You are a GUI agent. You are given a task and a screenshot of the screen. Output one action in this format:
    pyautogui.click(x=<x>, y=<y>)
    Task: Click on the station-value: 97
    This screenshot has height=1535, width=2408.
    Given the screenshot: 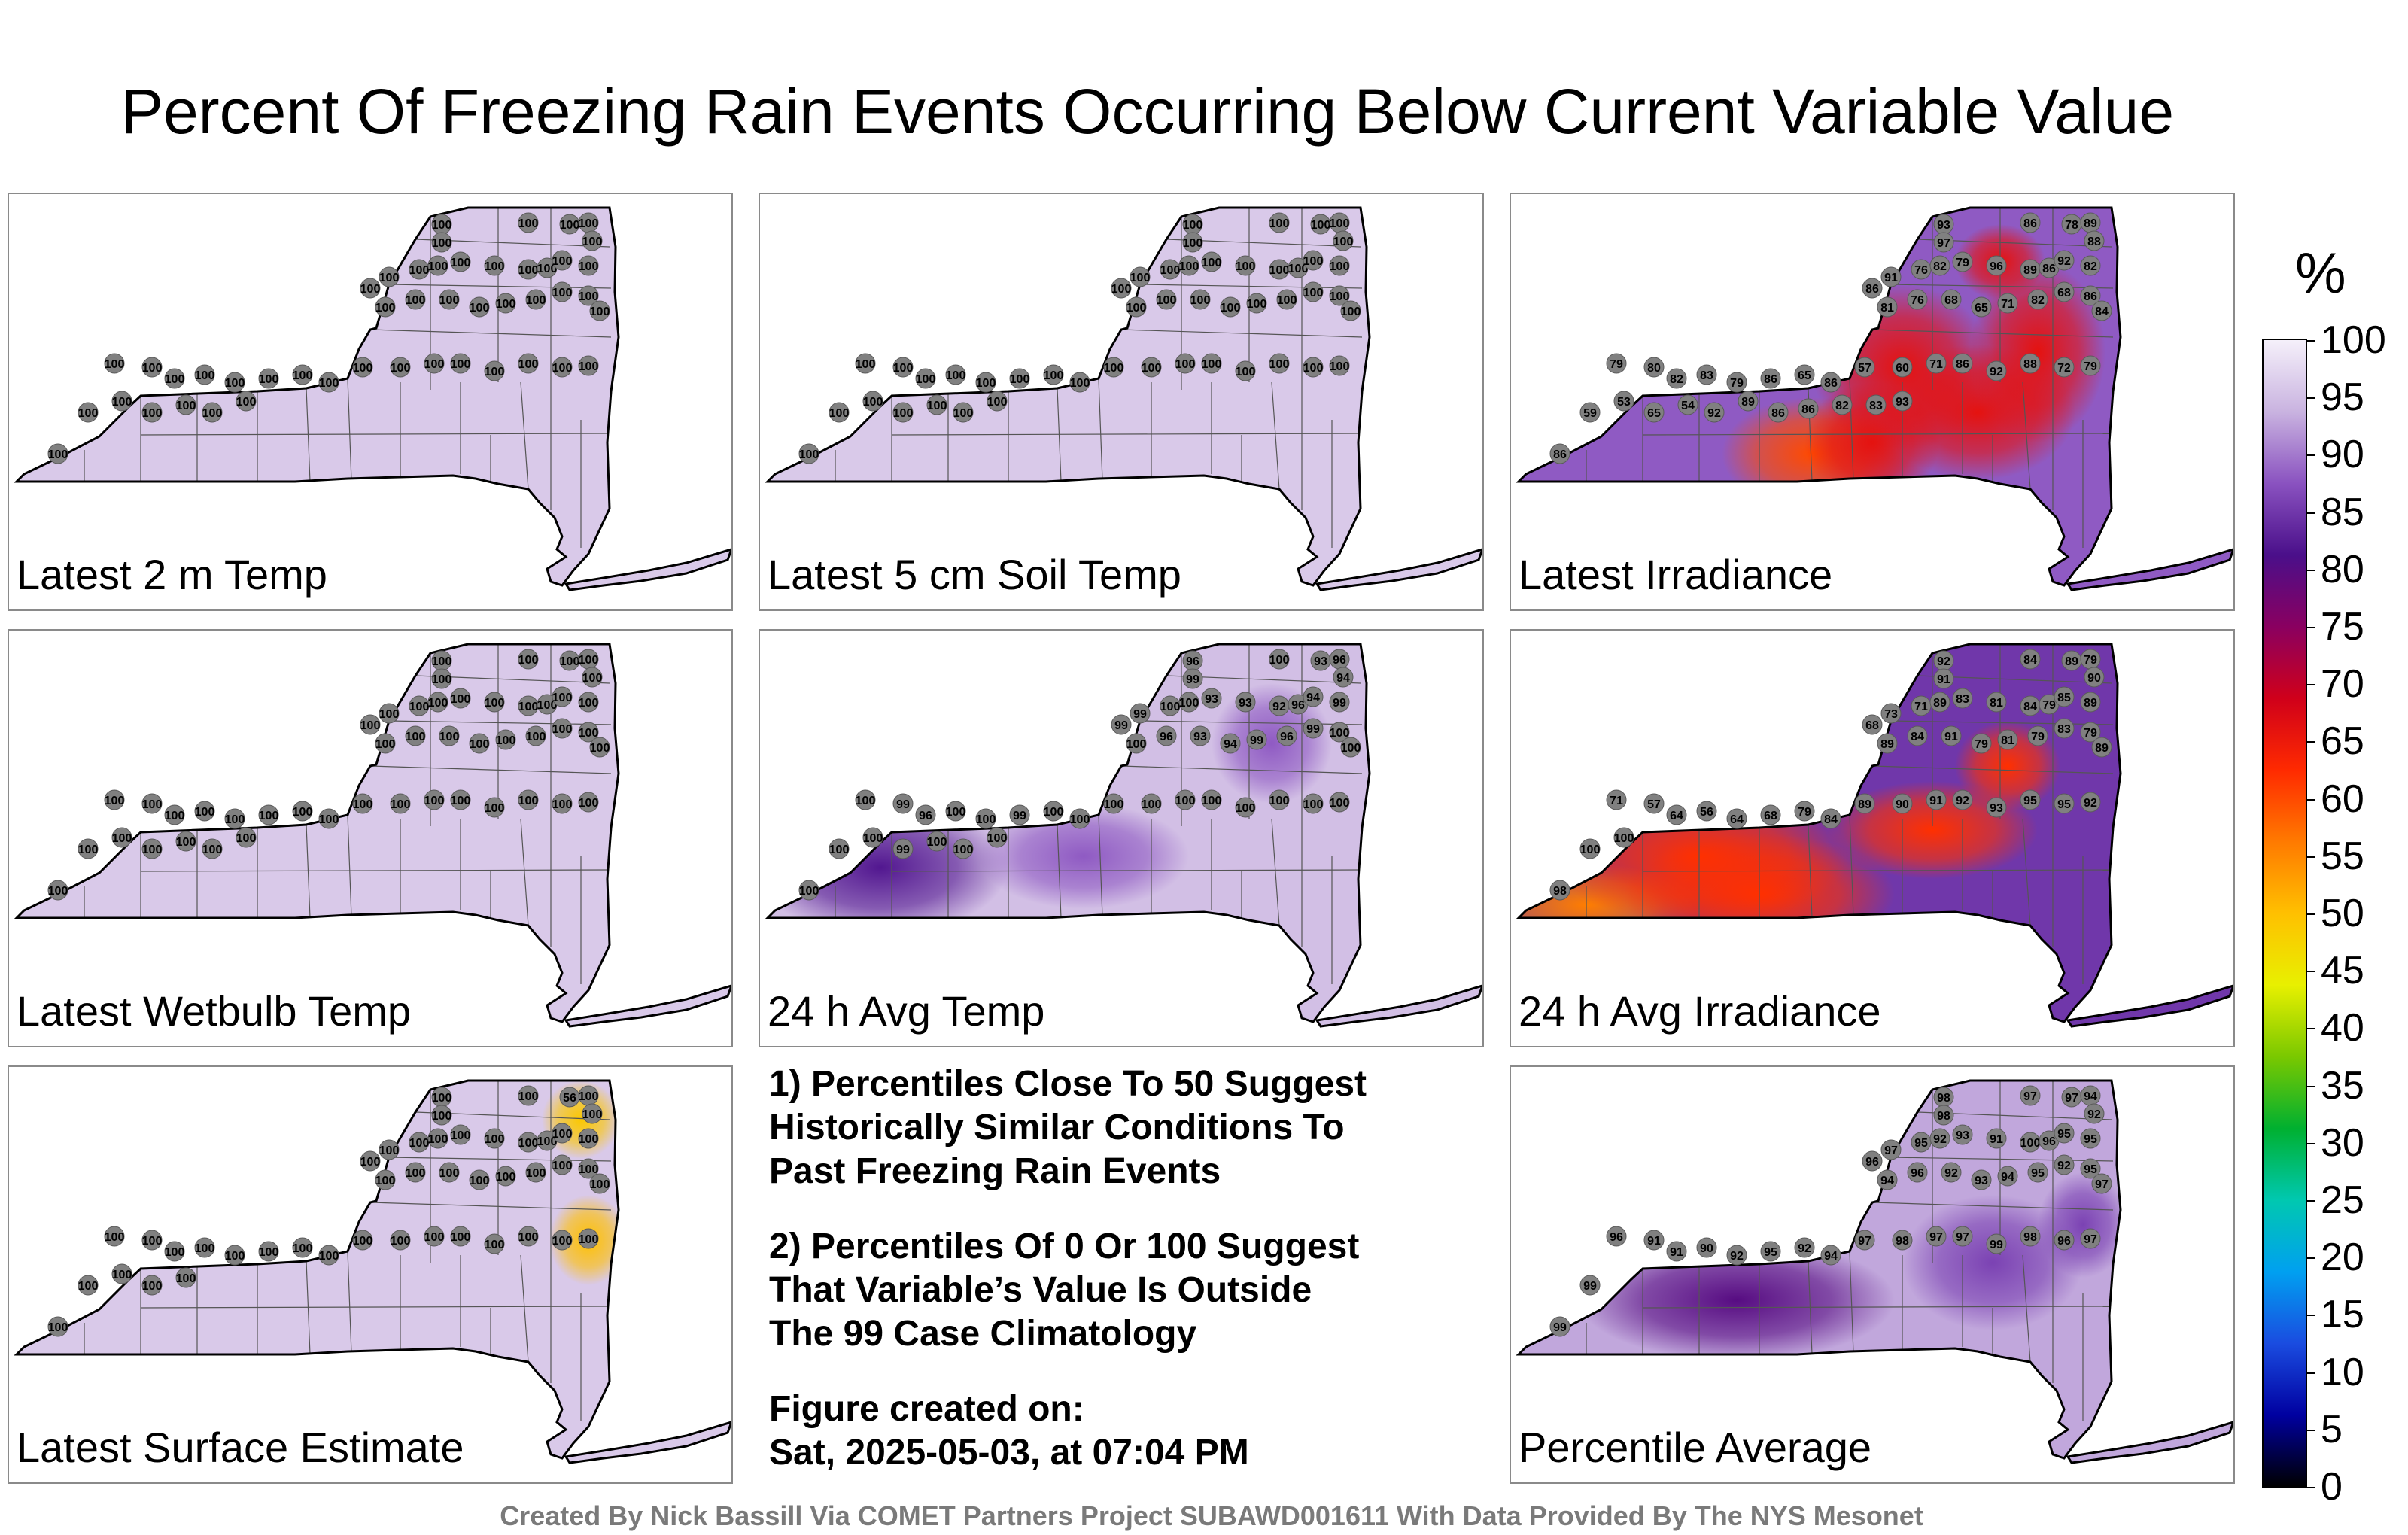 What is the action you would take?
    pyautogui.click(x=1864, y=1241)
    